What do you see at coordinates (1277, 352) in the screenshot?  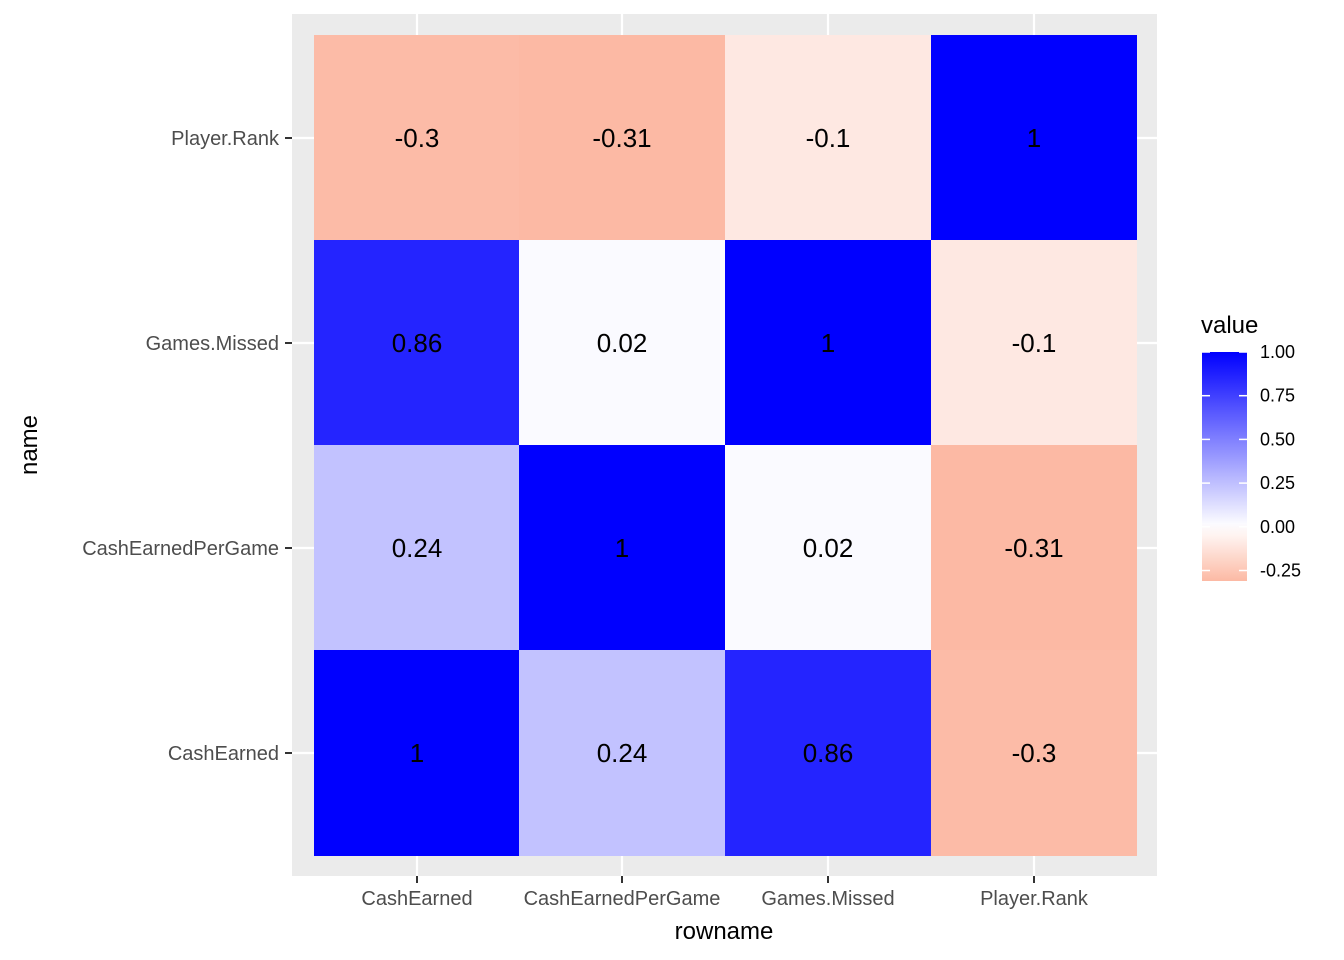 I see `legend-tick-label: 1.00` at bounding box center [1277, 352].